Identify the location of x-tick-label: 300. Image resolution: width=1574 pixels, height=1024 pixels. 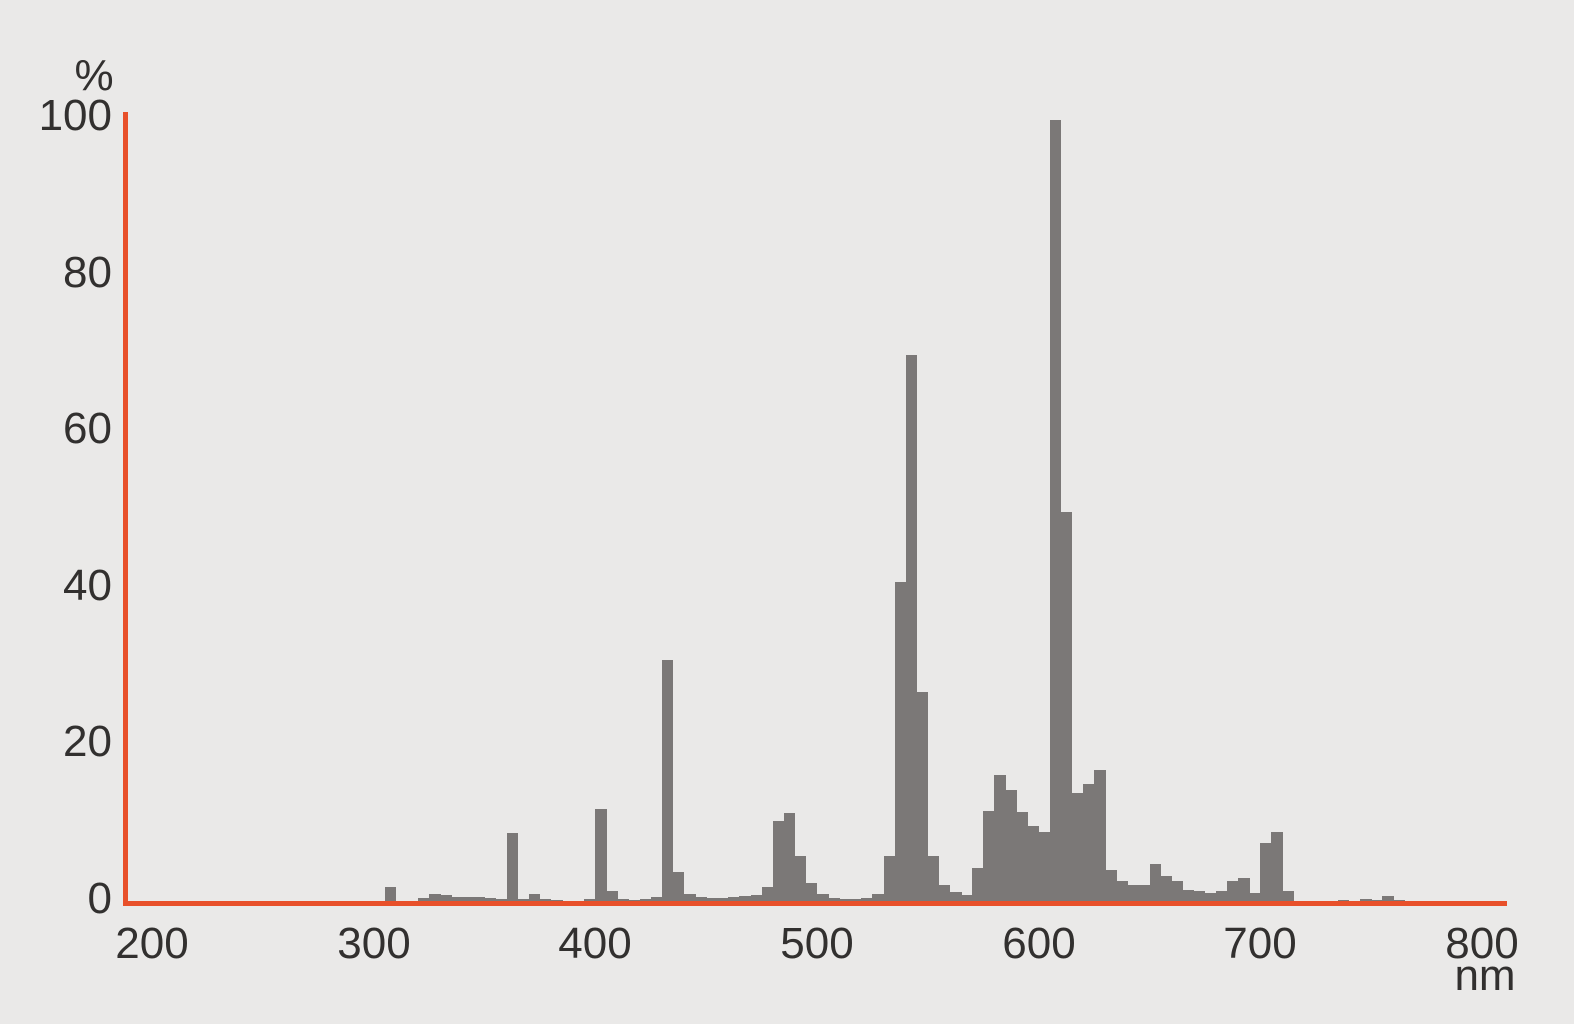
(374, 943).